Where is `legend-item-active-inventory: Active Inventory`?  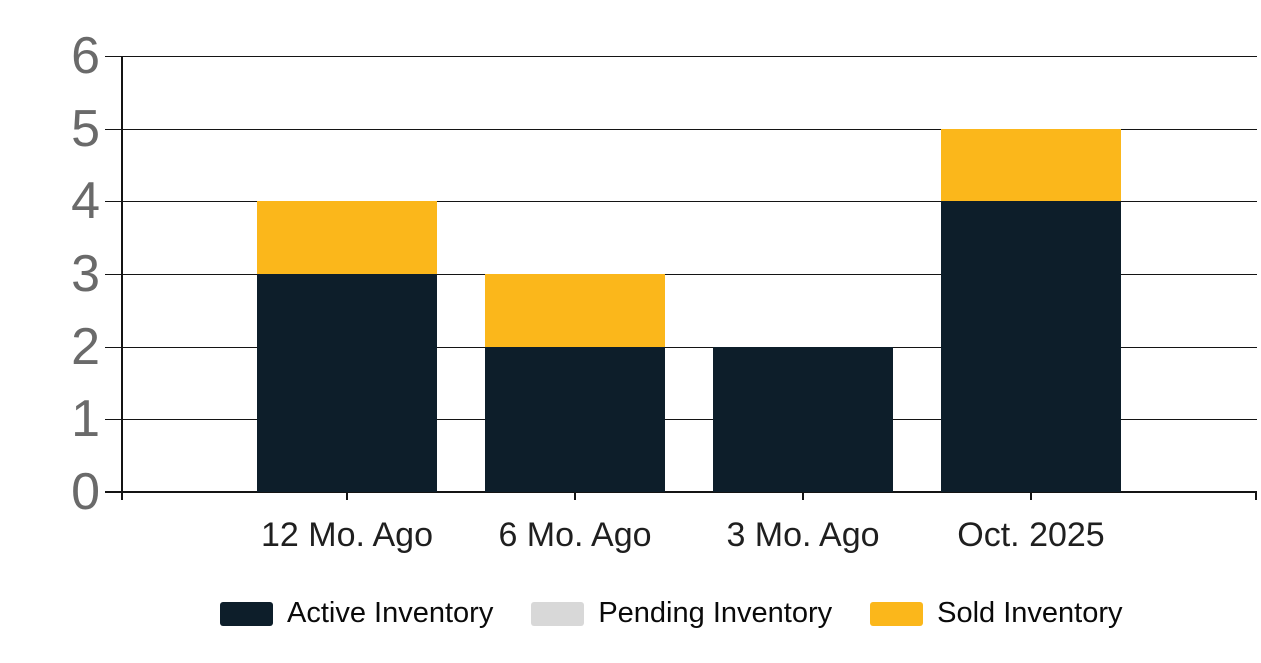 legend-item-active-inventory: Active Inventory is located at coordinates (356, 613).